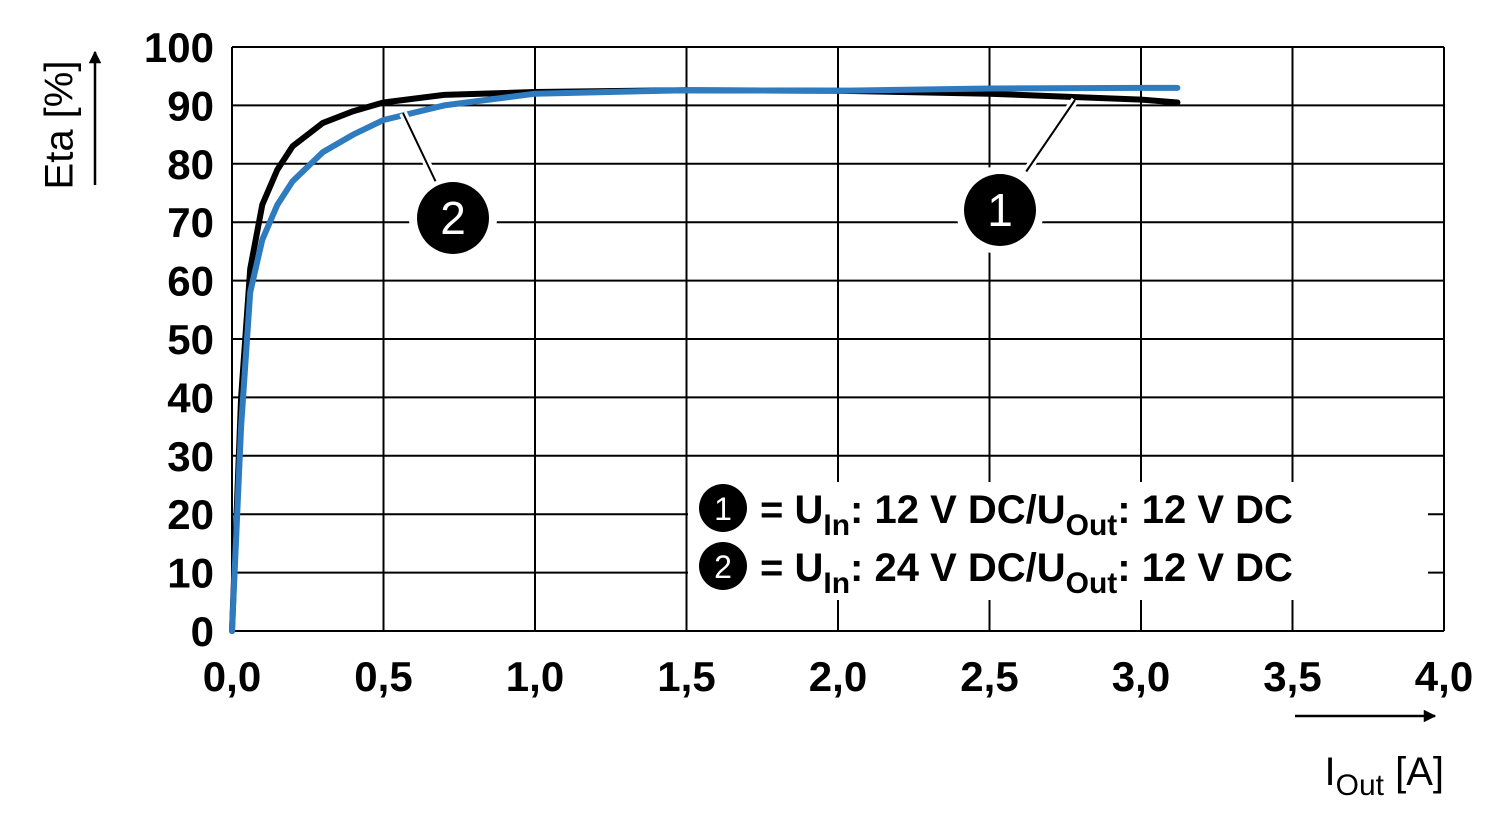  I want to click on y-tick-label: 40, so click(190, 397).